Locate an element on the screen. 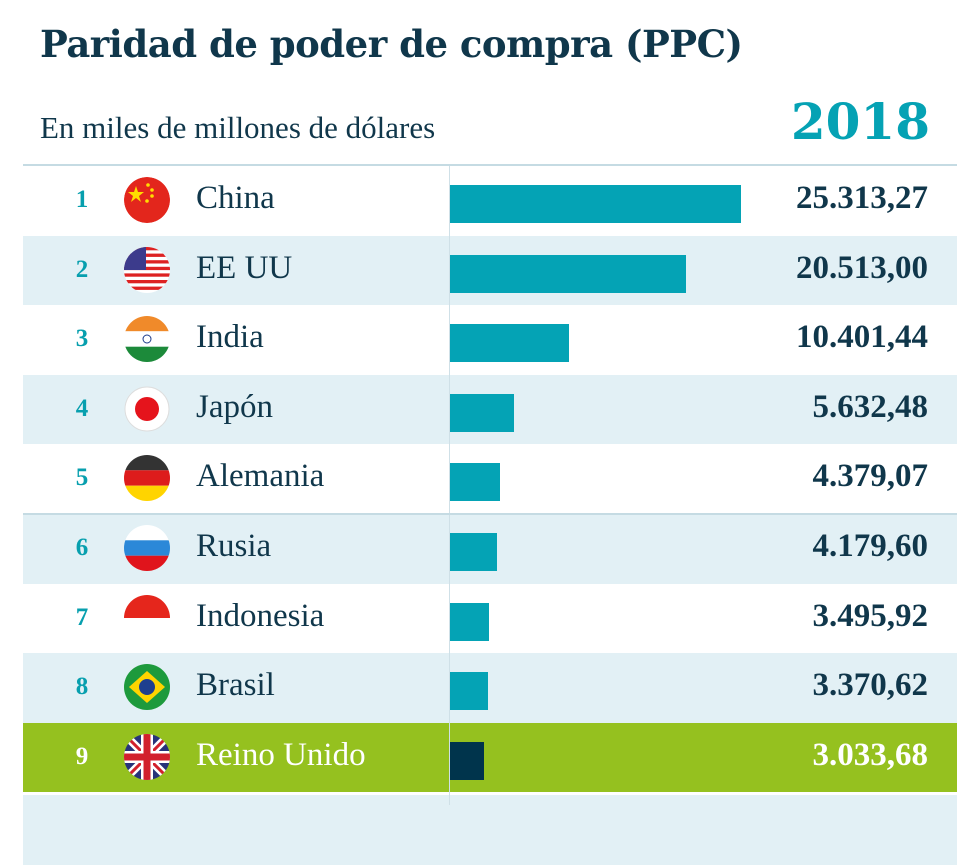 The width and height of the screenshot is (980, 865). china-flag-icon is located at coordinates (147, 200).